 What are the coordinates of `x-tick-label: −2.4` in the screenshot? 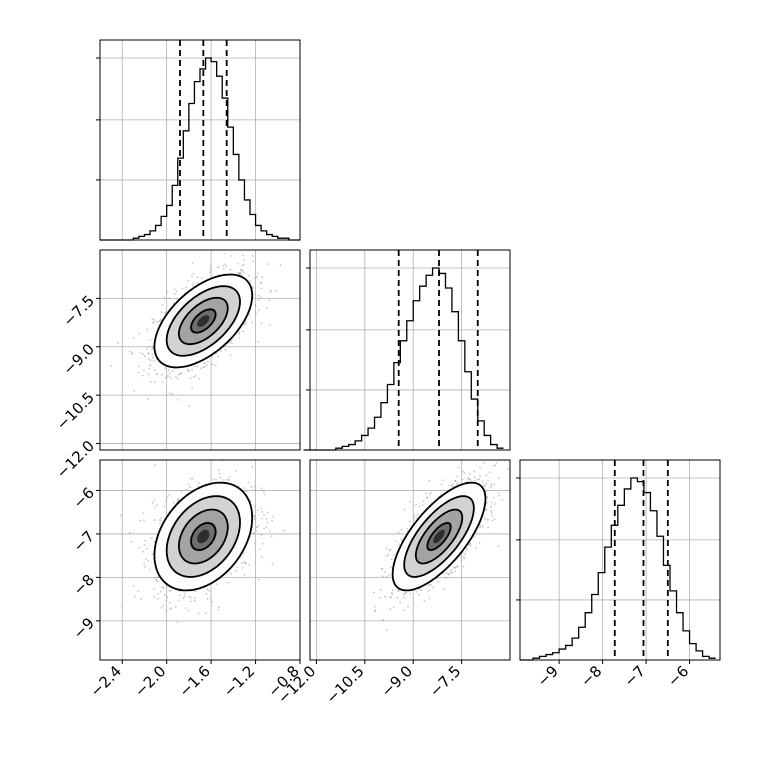 It's located at (106, 681).